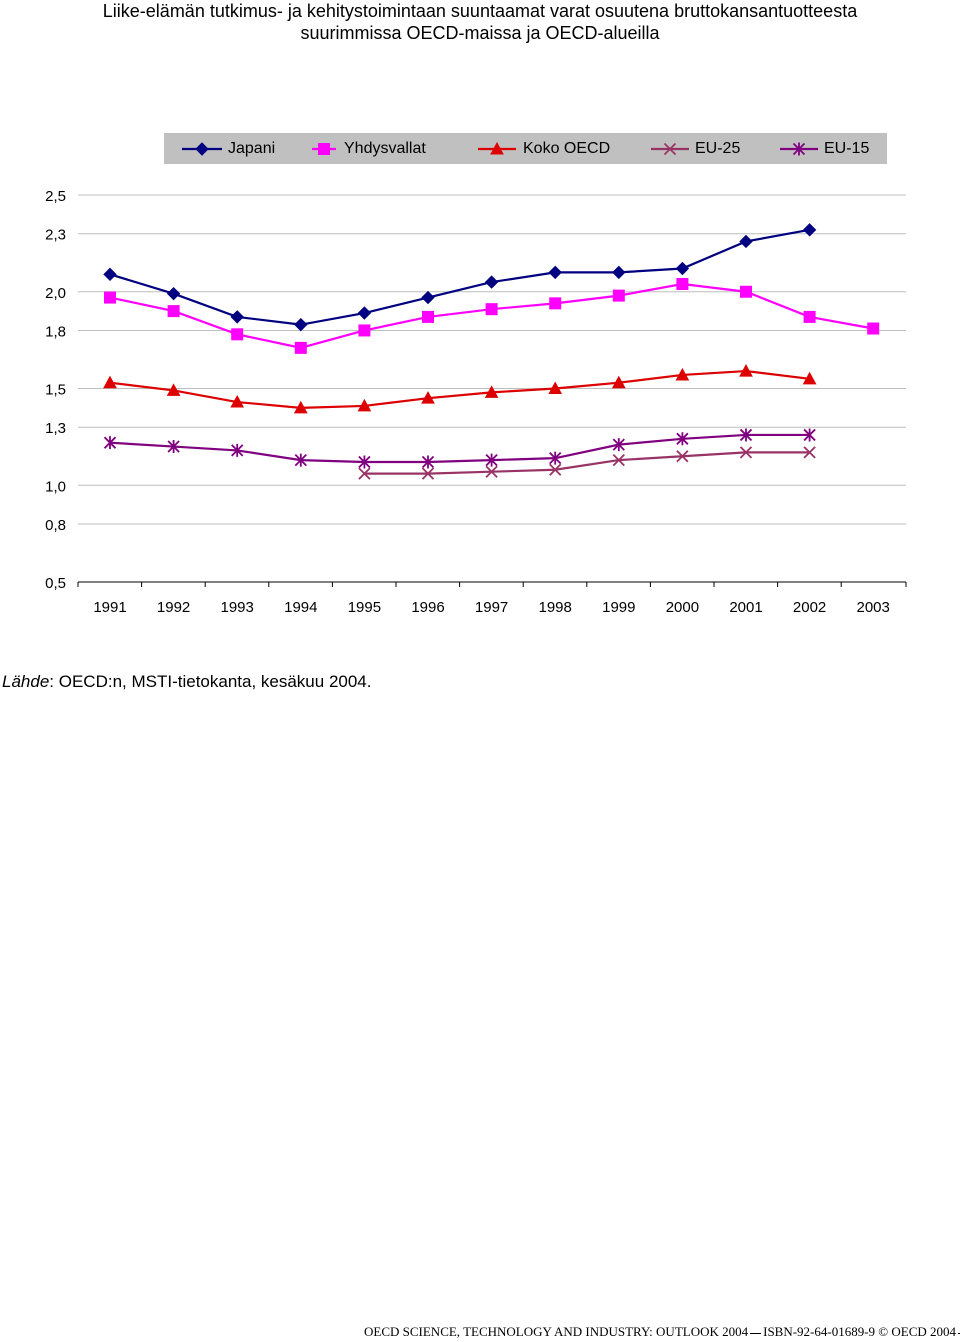 The image size is (960, 1342). What do you see at coordinates (237, 607) in the screenshot?
I see `x-tick-label-1993: 1993` at bounding box center [237, 607].